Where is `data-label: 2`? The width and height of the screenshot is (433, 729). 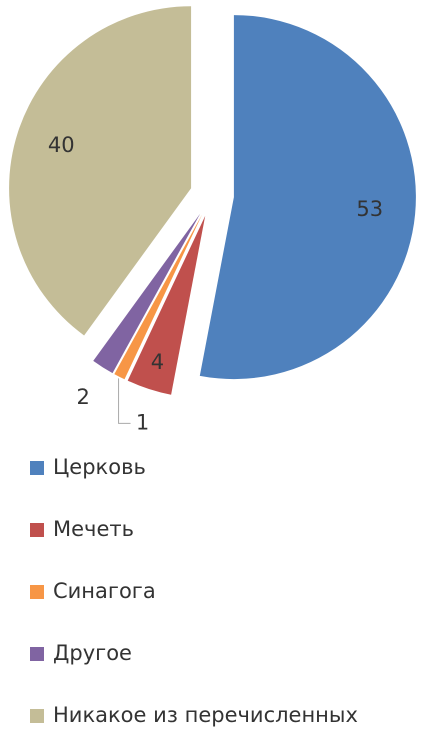 data-label: 2 is located at coordinates (82, 397).